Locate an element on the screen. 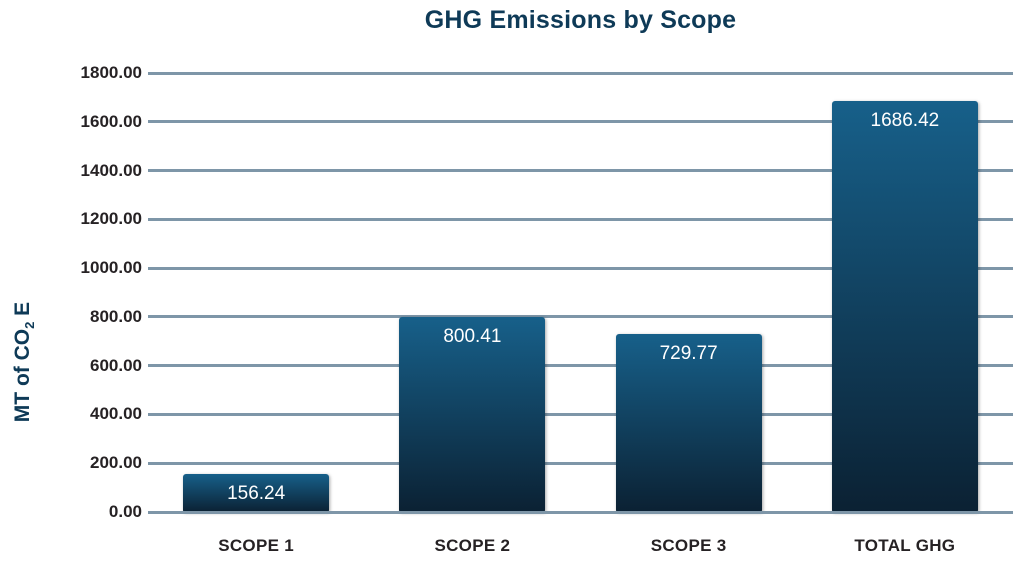 The width and height of the screenshot is (1024, 569). y-axis-tick-label: 1800.00 is located at coordinates (111, 72).